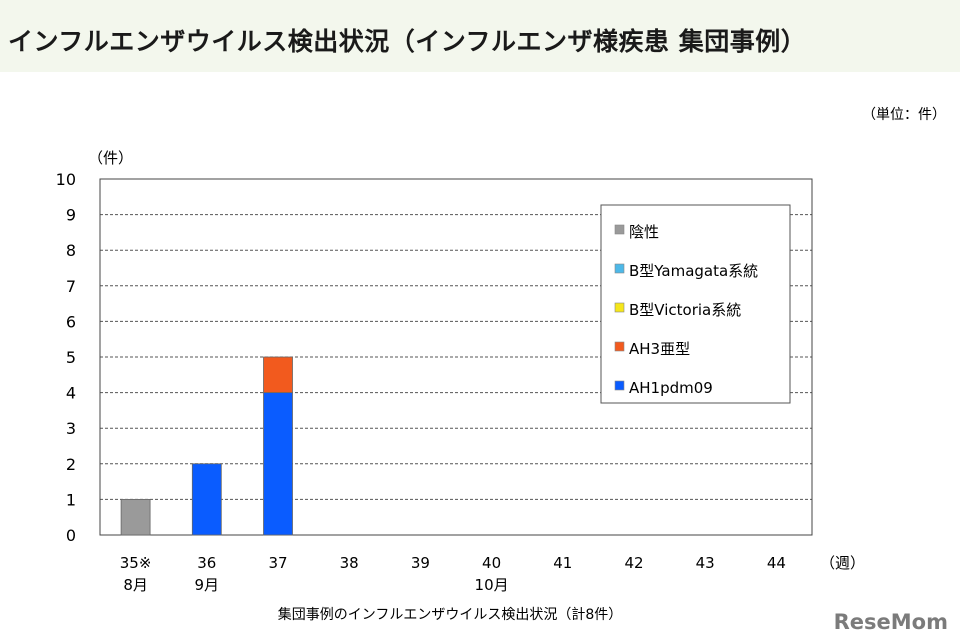  What do you see at coordinates (135, 585) in the screenshot?
I see `month-label: 8月` at bounding box center [135, 585].